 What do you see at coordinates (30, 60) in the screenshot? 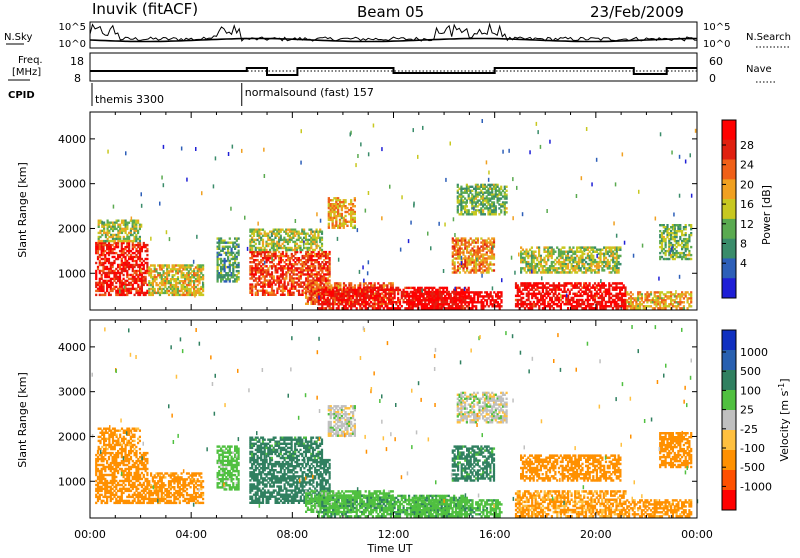
I see `freq-label: Freq.` at bounding box center [30, 60].